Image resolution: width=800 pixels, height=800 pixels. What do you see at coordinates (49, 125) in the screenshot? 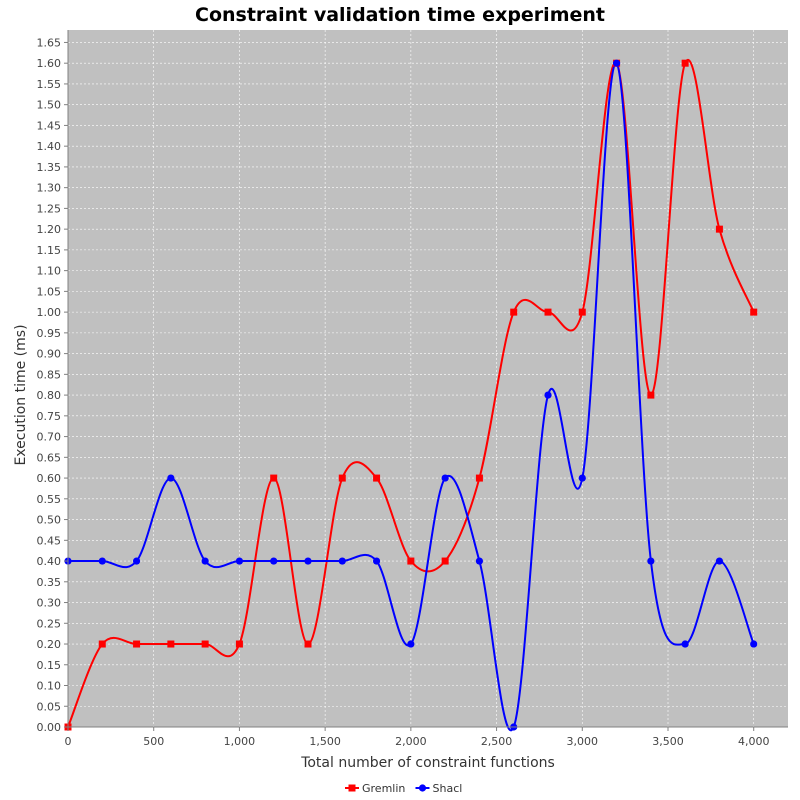
I see `y-tick-label: 1.45` at bounding box center [49, 125].